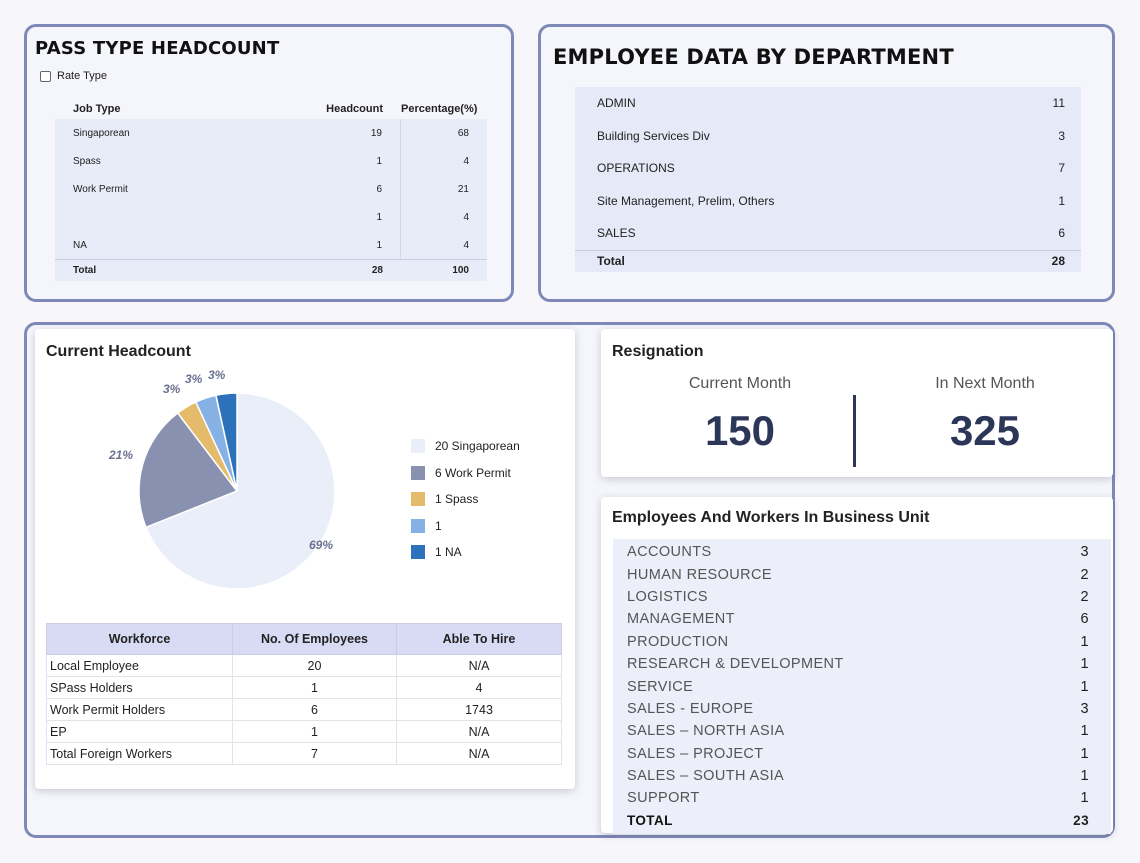 This screenshot has height=863, width=1140. Describe the element at coordinates (377, 270) in the screenshot. I see `total-headcount: 28` at that location.